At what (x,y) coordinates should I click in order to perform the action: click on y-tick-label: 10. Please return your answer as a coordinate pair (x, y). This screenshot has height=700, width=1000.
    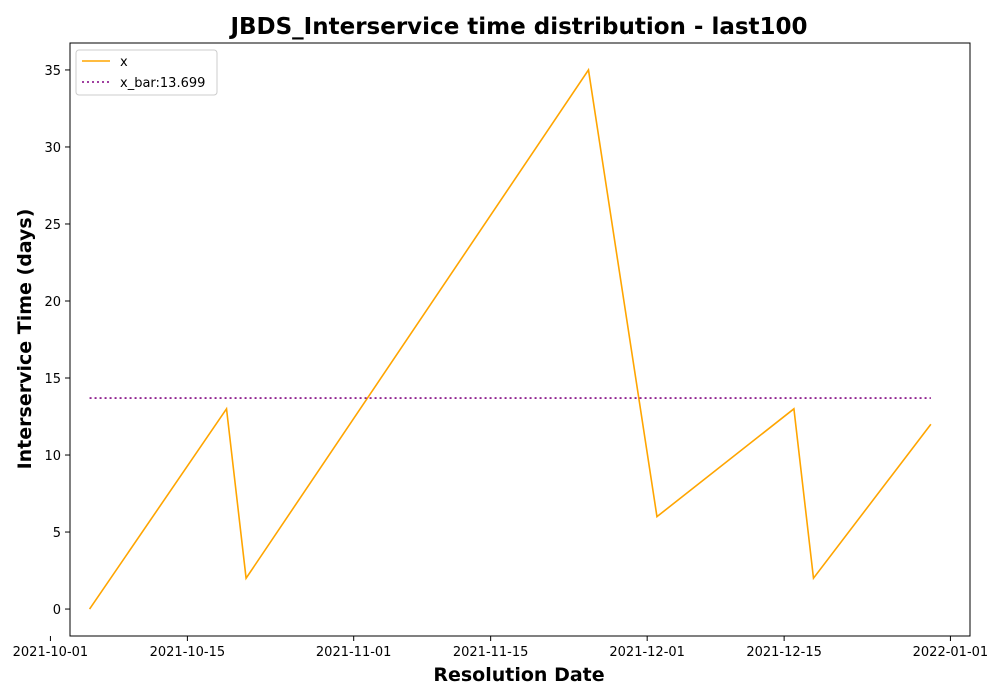
    Looking at the image, I should click on (52, 456).